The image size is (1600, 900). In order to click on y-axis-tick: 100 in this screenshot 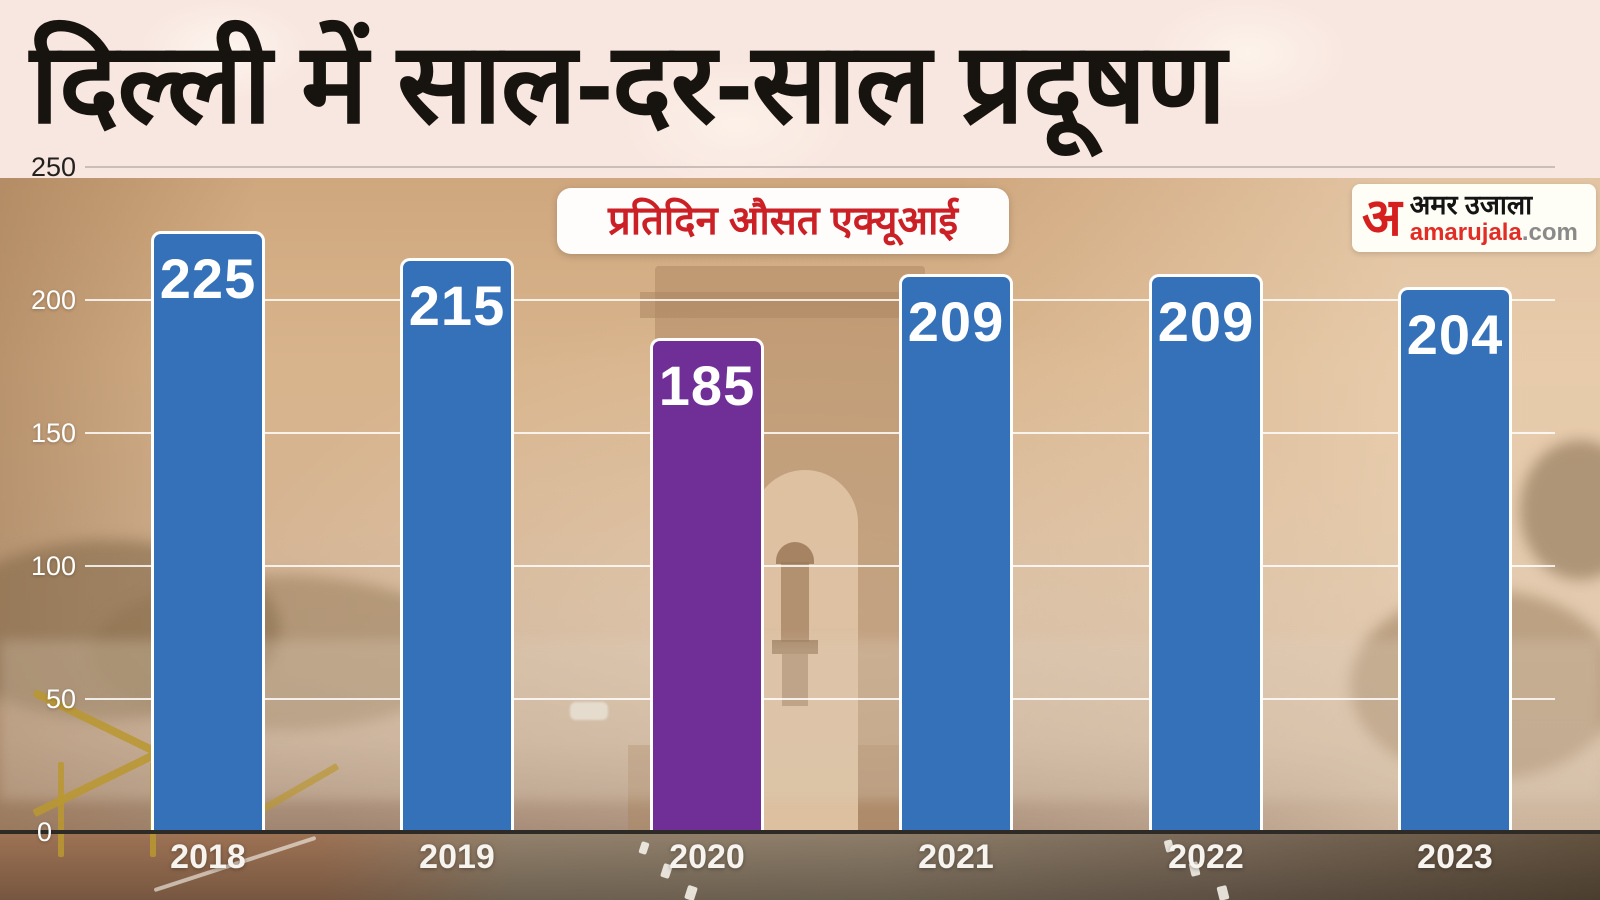, I will do `click(53, 566)`.